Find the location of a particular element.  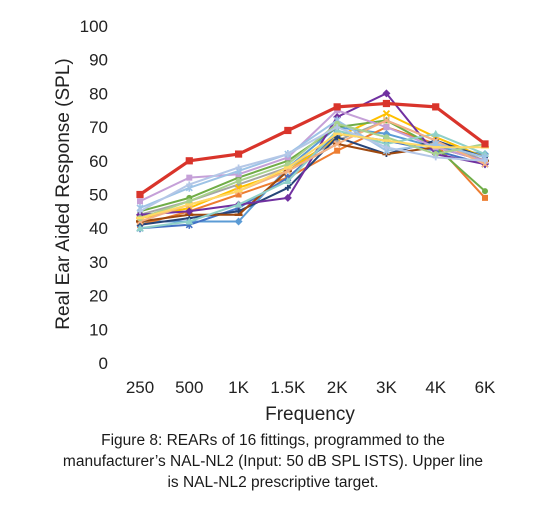

x-tick-label: 250 is located at coordinates (140, 387).